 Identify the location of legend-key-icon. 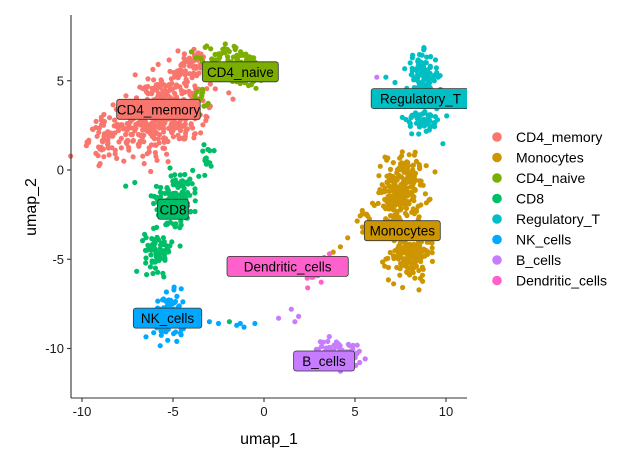
(497, 157).